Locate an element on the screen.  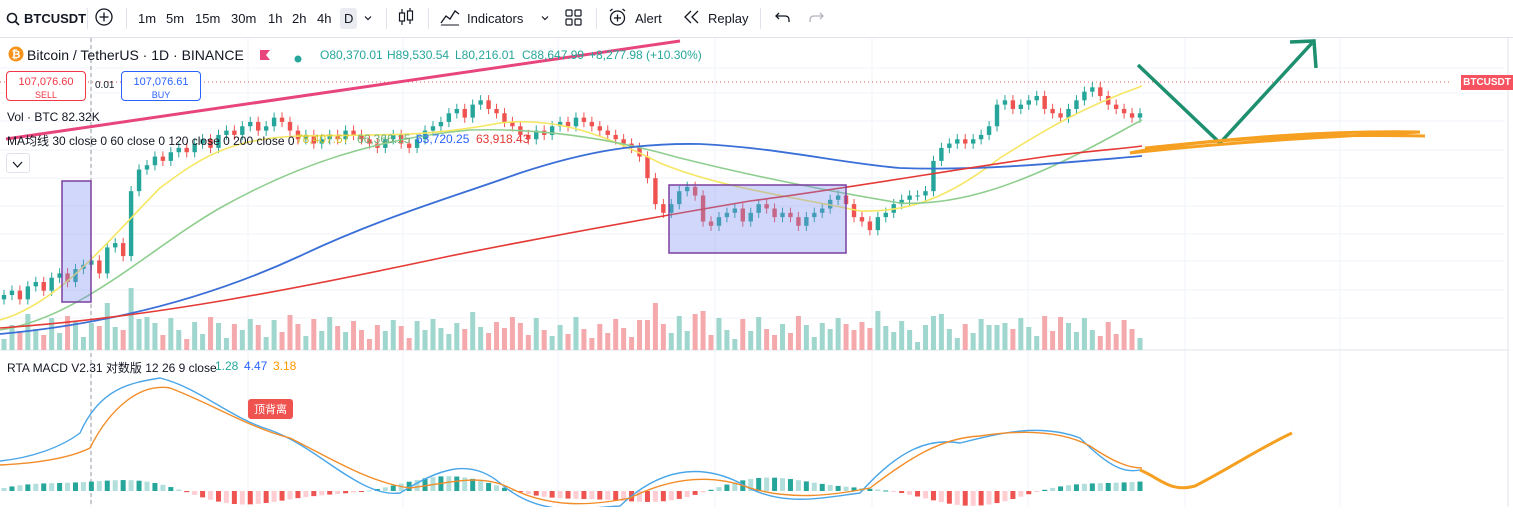
tf-5m: 5m is located at coordinates (175, 18).